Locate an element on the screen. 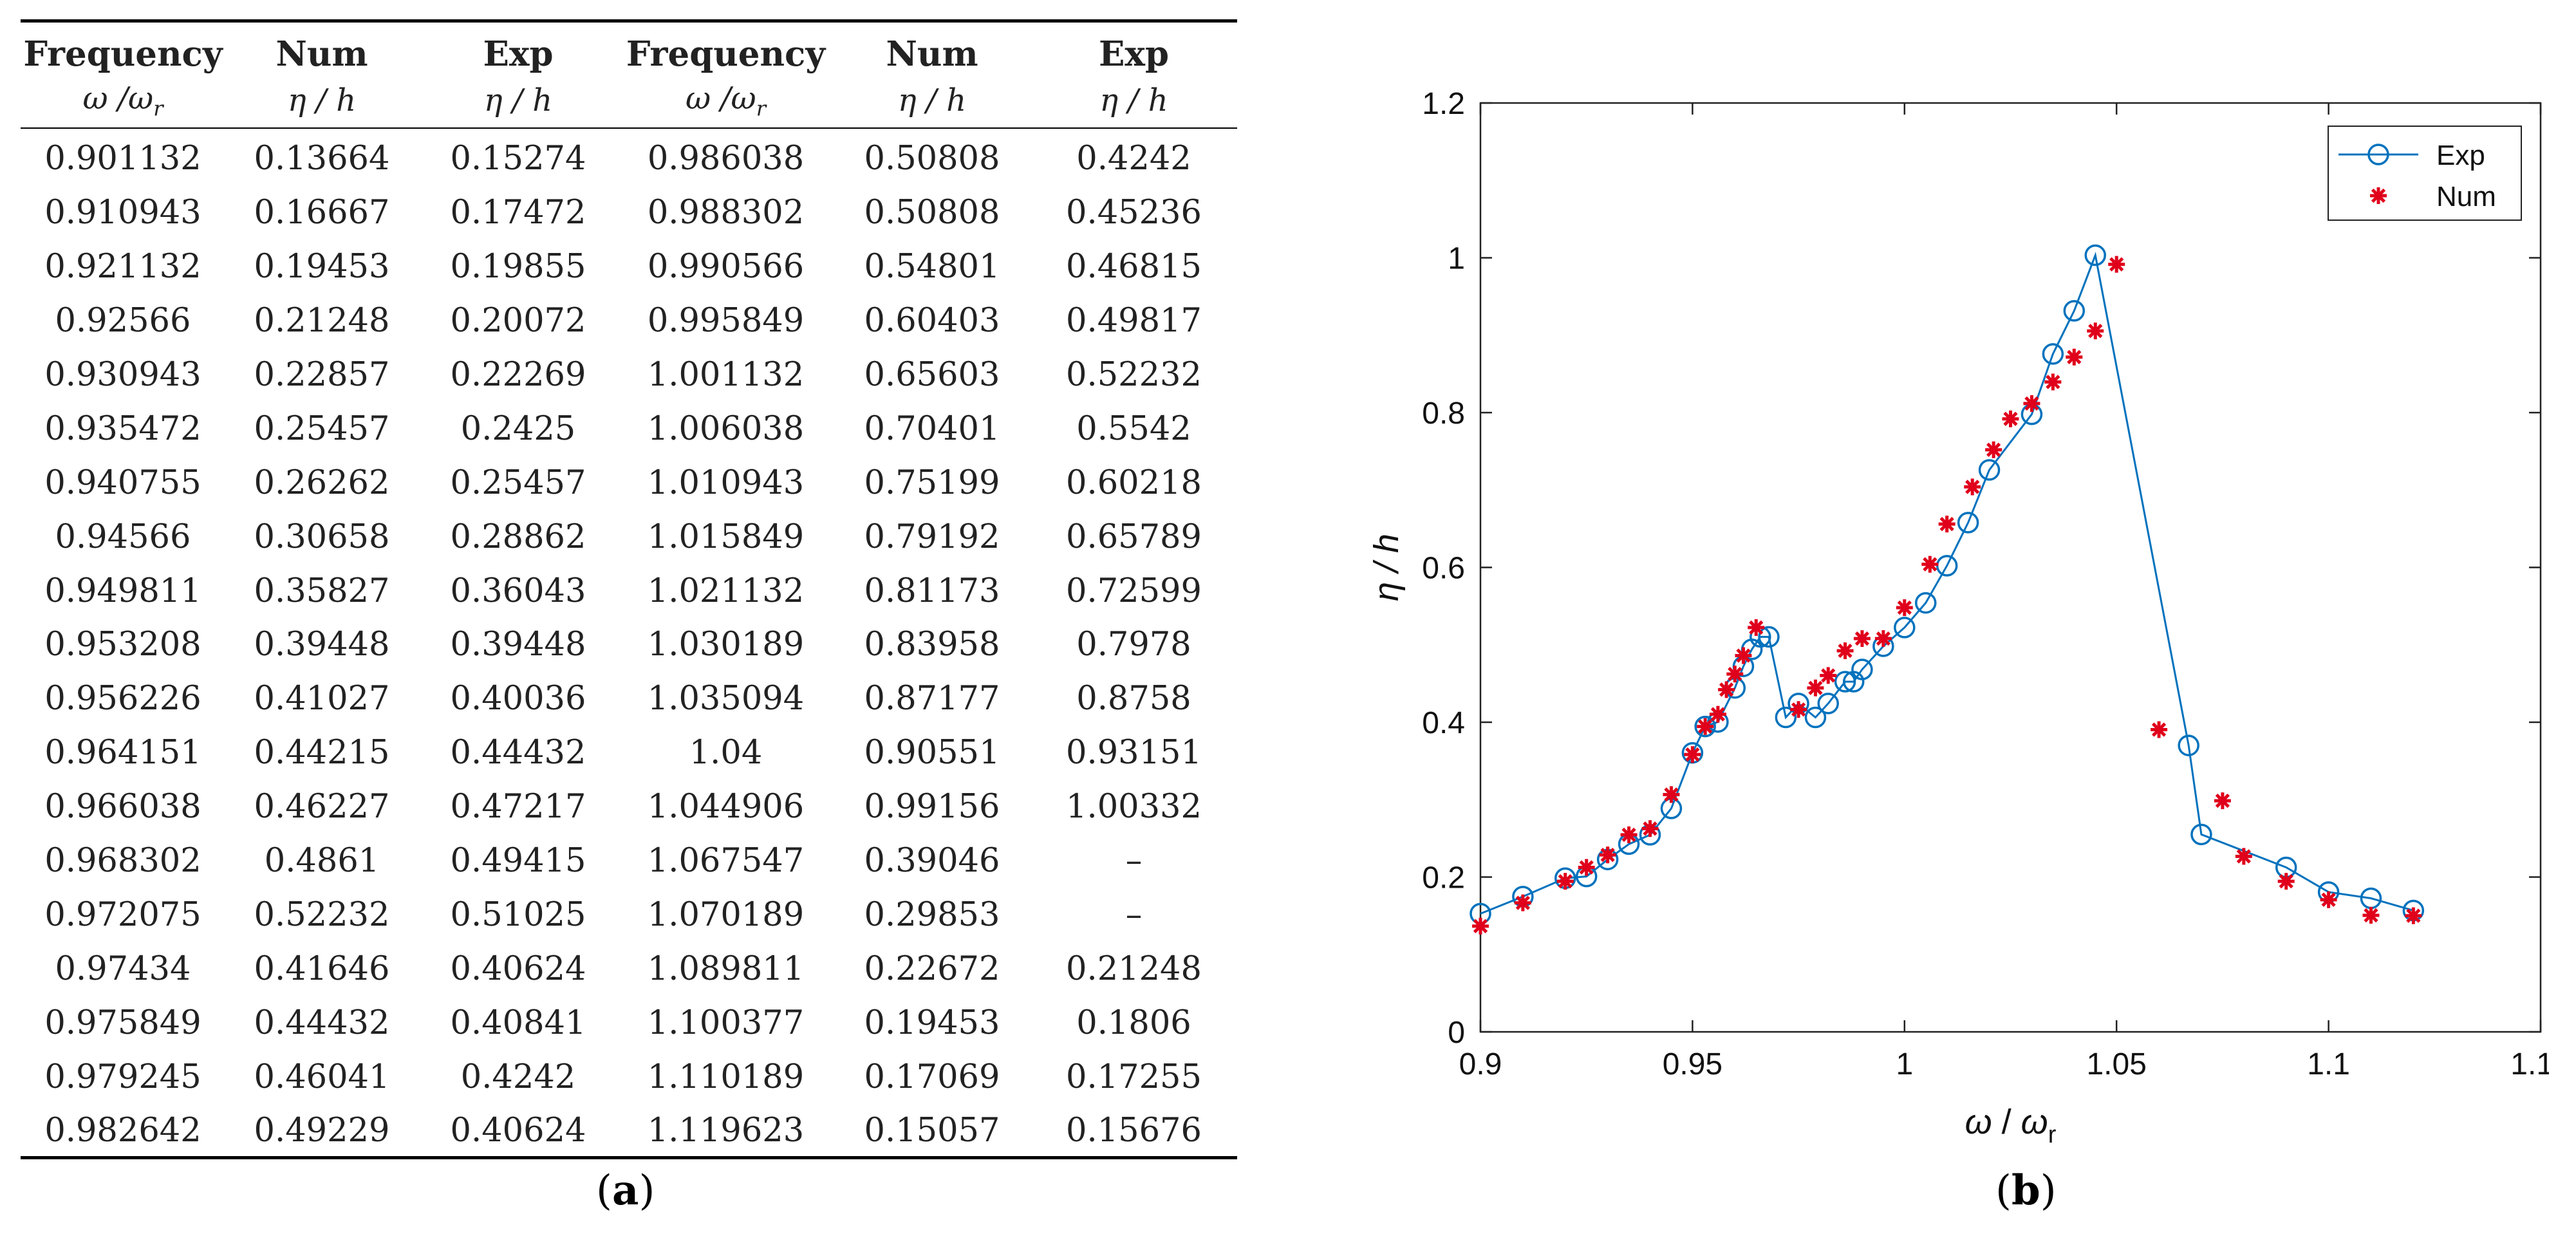 This screenshot has height=1252, width=2576. table-cell: 0.49415 is located at coordinates (518, 861).